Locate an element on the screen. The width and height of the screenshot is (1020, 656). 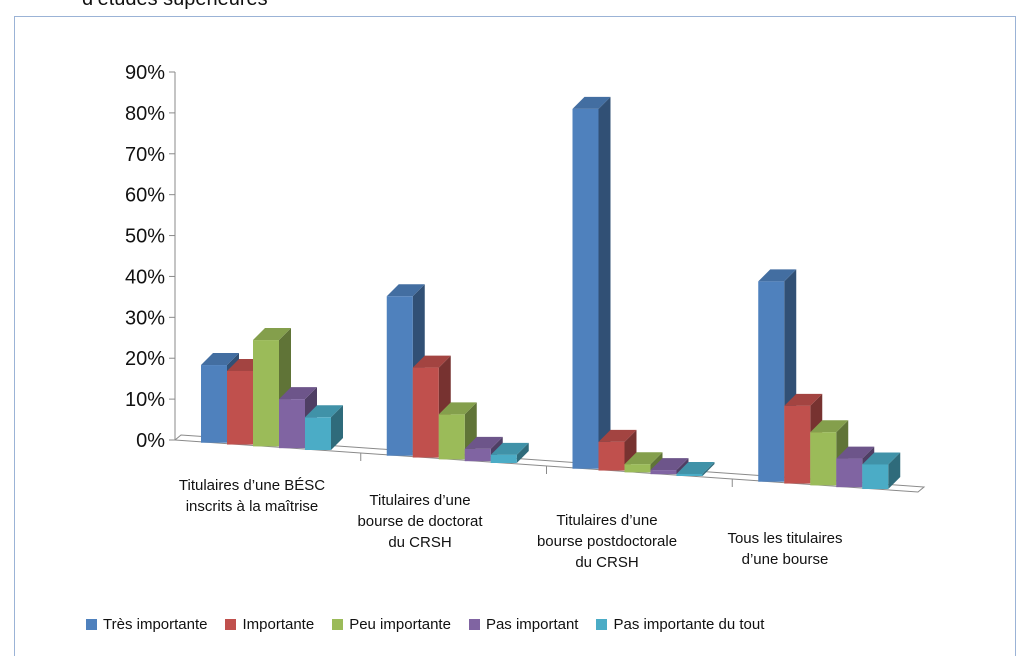
floor-outline is located at coordinates (550, 463).